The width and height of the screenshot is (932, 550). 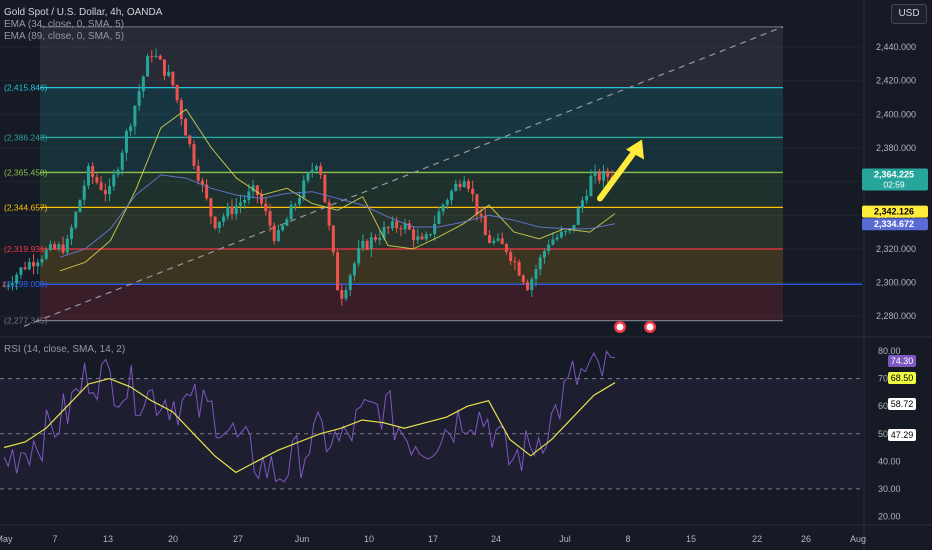 What do you see at coordinates (896, 81) in the screenshot?
I see `price-axis-label: 2,420.000` at bounding box center [896, 81].